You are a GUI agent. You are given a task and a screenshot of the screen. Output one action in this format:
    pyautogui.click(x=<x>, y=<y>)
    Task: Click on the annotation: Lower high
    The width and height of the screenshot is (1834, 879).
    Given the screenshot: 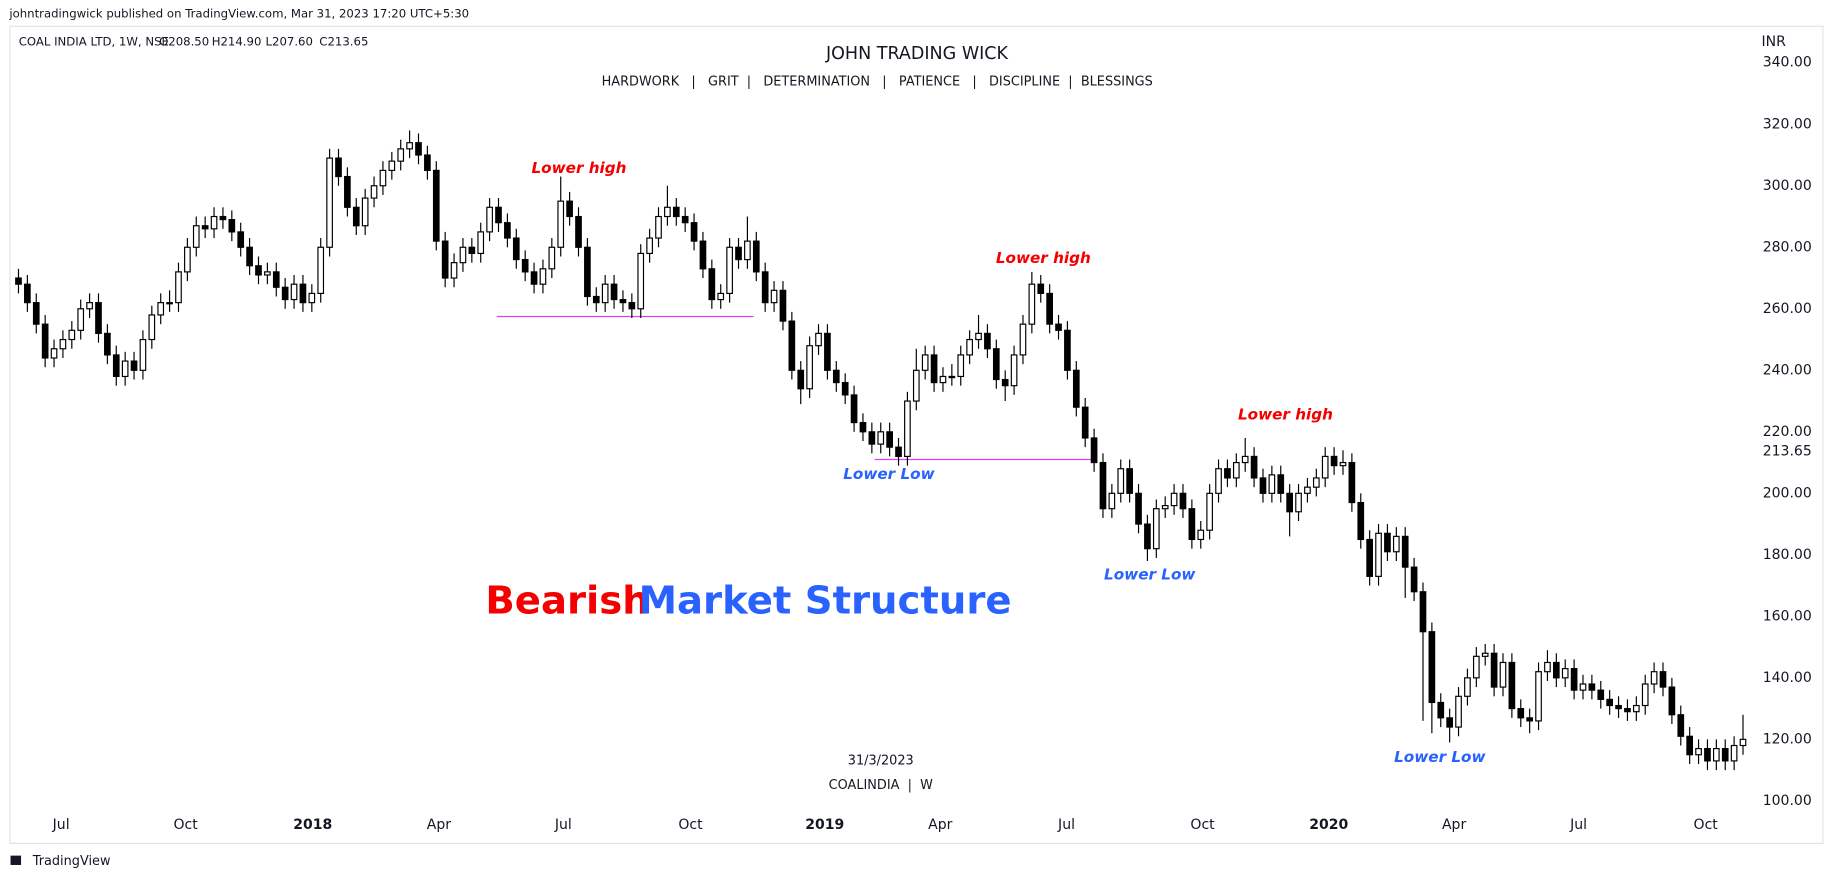 What is the action you would take?
    pyautogui.click(x=1285, y=414)
    